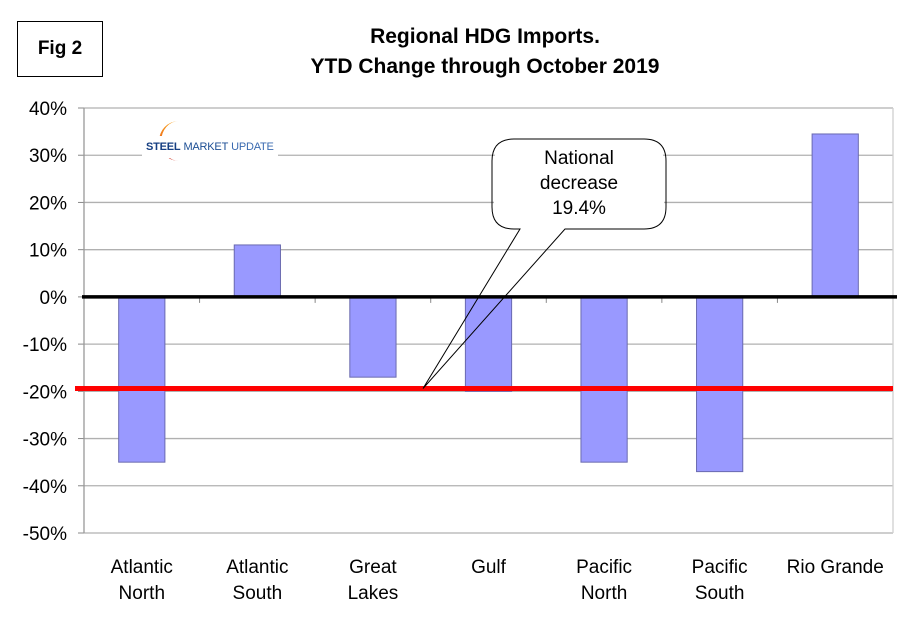 This screenshot has height=622, width=910. What do you see at coordinates (579, 208) in the screenshot?
I see `callout-line-3: 19.4%` at bounding box center [579, 208].